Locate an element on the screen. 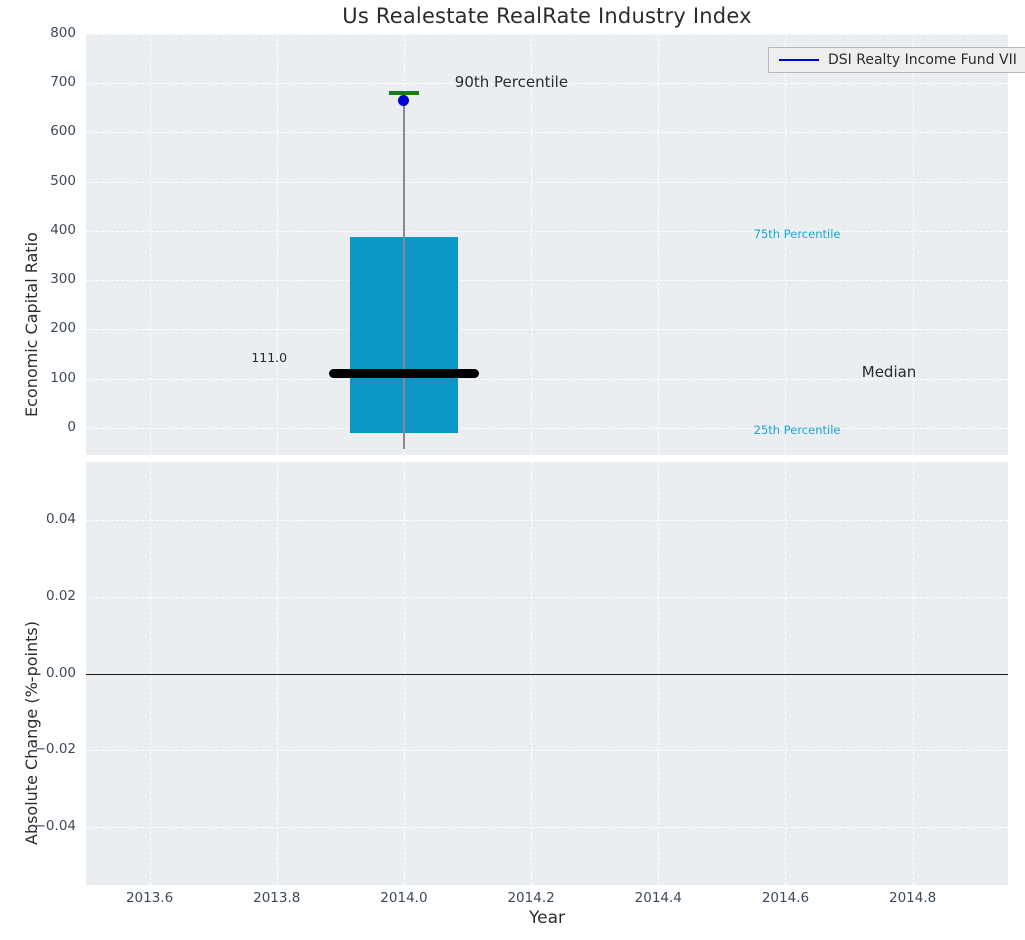 Image resolution: width=1025 pixels, height=940 pixels. x-axis-tick-label: 2014.4 is located at coordinates (658, 898).